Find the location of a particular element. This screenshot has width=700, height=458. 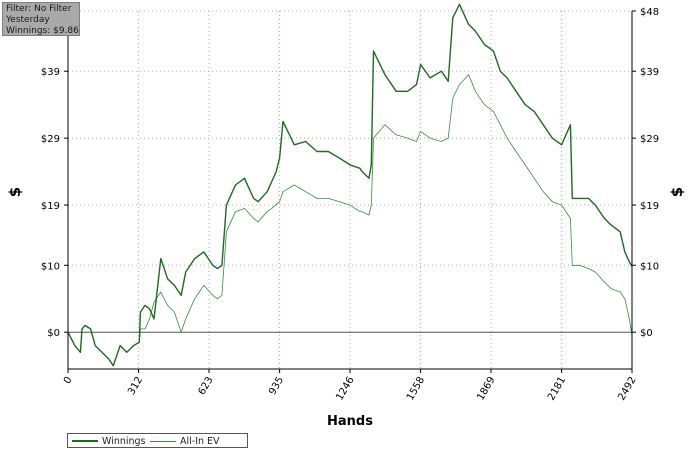

legend-label-allin-ev: All-In EV is located at coordinates (200, 441).